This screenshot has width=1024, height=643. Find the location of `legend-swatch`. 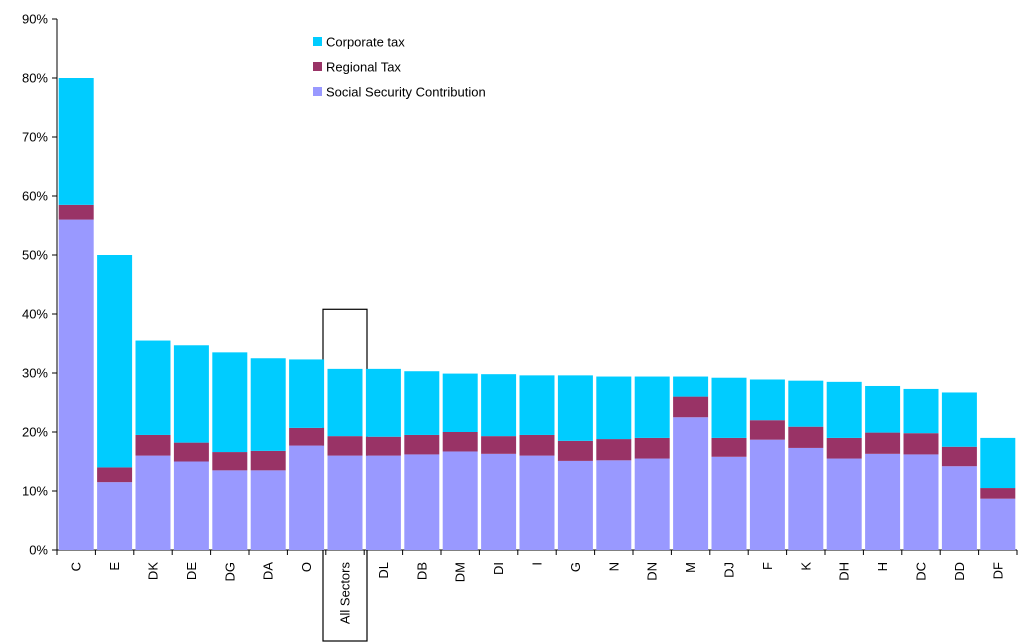

legend-swatch is located at coordinates (317, 91).